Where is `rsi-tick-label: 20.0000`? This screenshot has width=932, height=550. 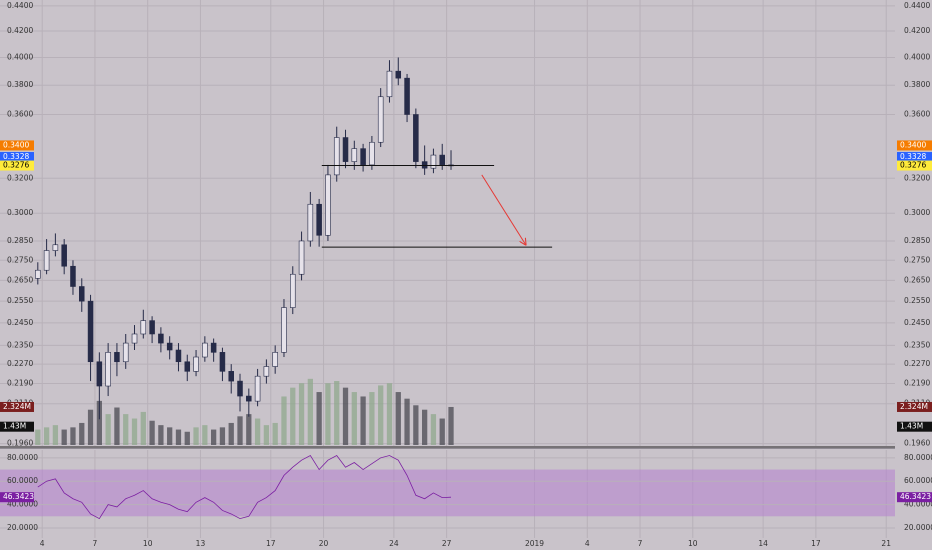
rsi-tick-label: 20.0000 is located at coordinates (918, 527).